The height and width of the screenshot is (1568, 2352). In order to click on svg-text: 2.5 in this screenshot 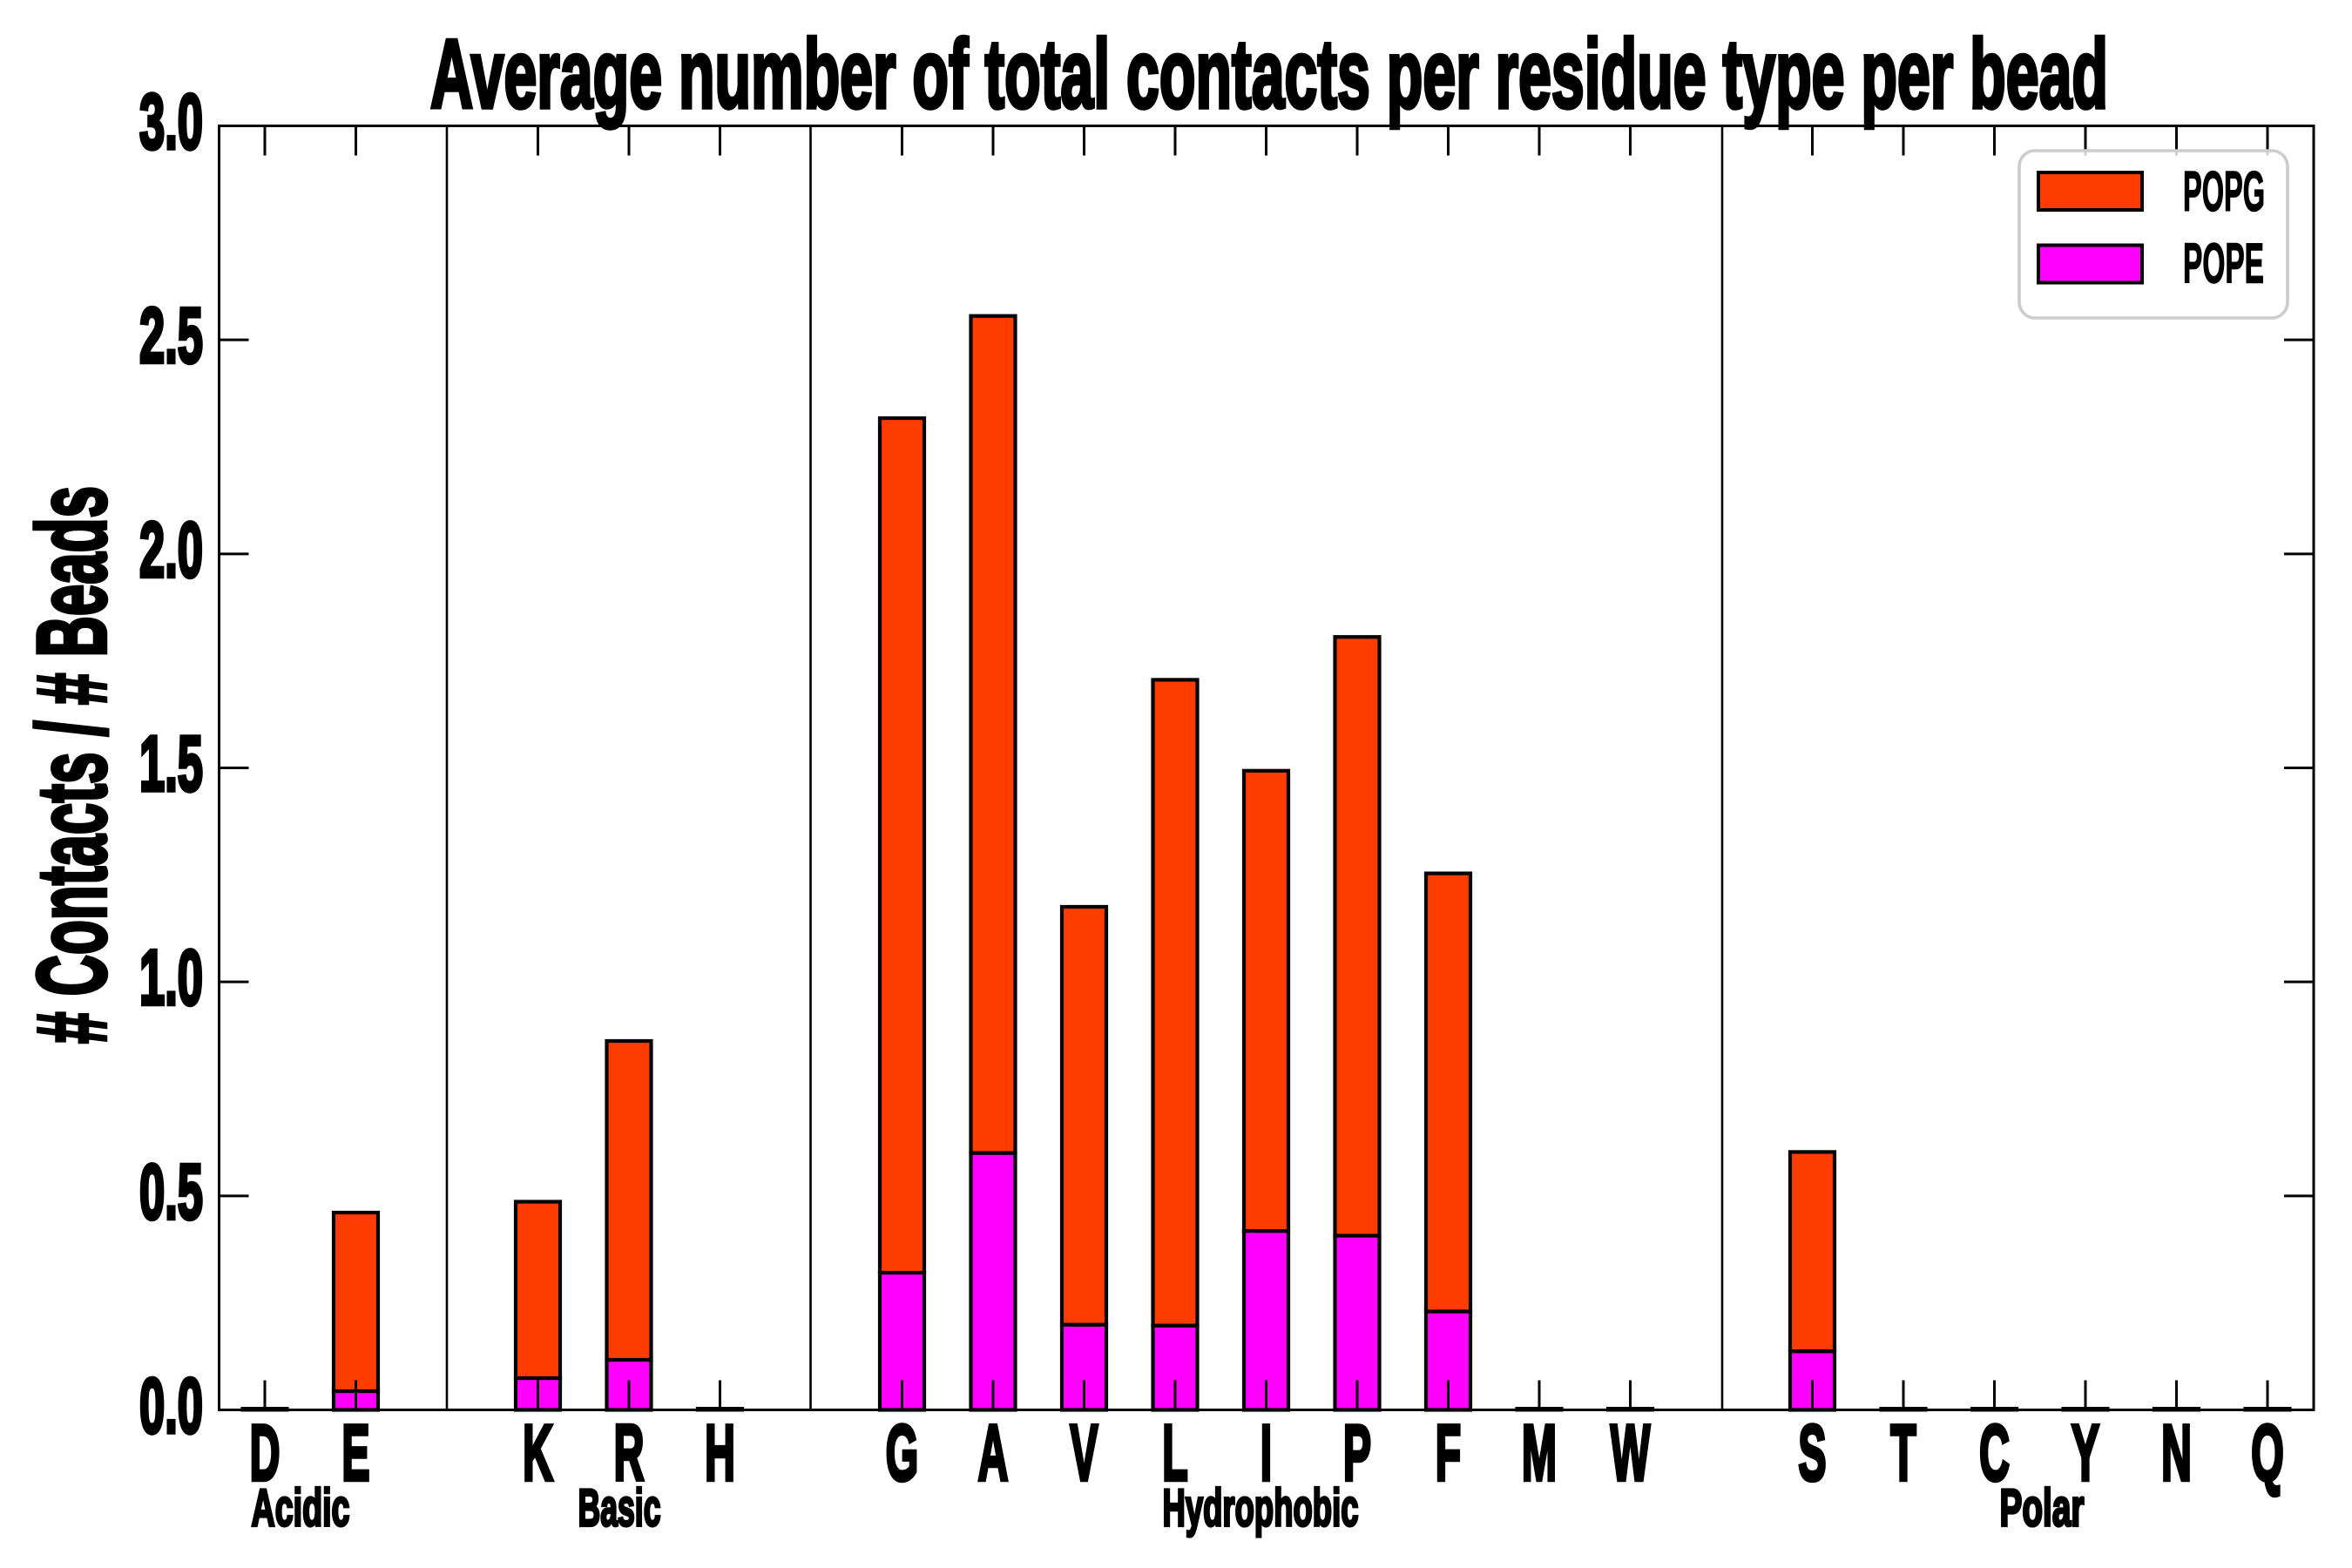, I will do `click(171, 336)`.